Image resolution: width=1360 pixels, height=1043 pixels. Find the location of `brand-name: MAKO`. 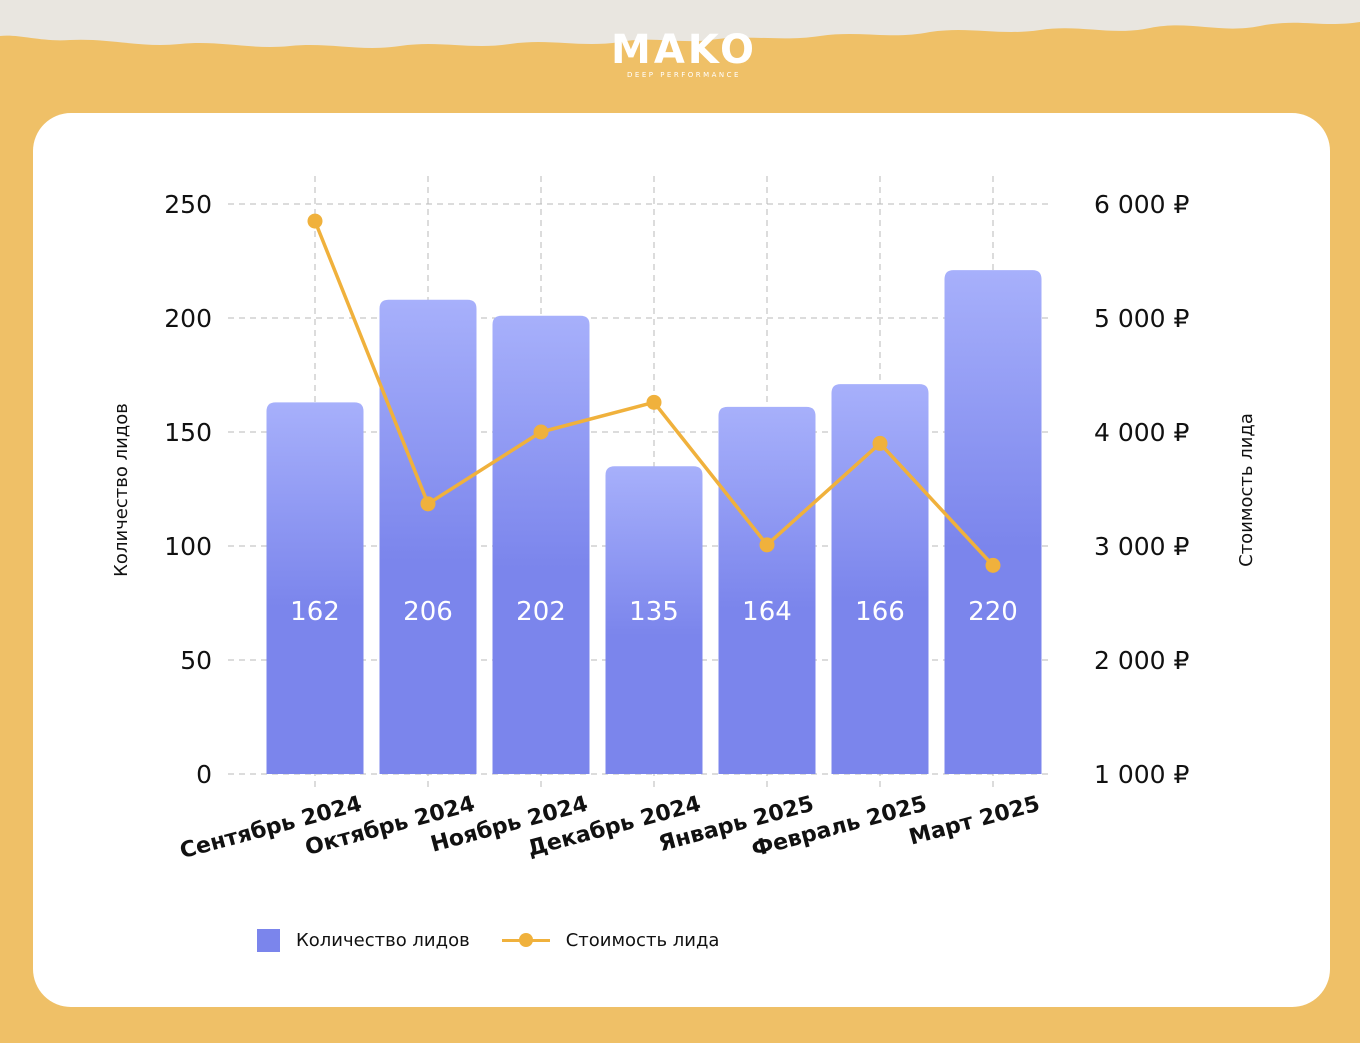

brand-name: MAKO is located at coordinates (684, 50).